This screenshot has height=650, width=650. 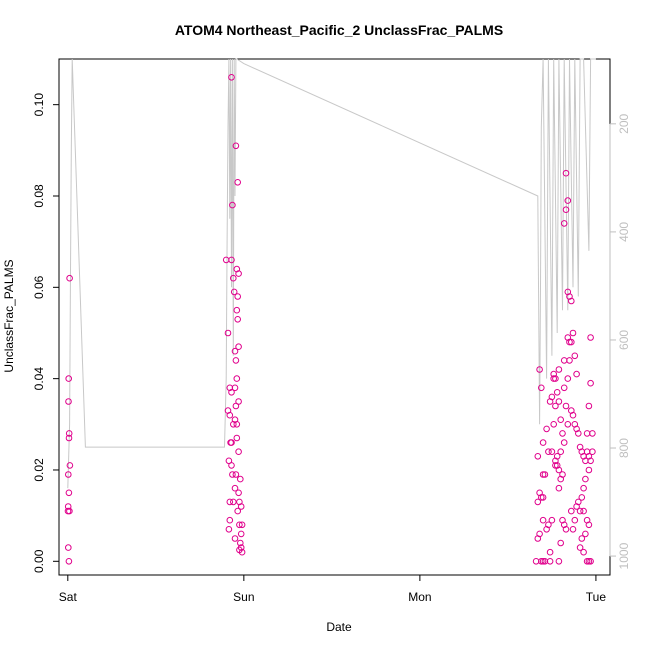 I want to click on secondary-y-tick-label: 400, so click(x=624, y=232).